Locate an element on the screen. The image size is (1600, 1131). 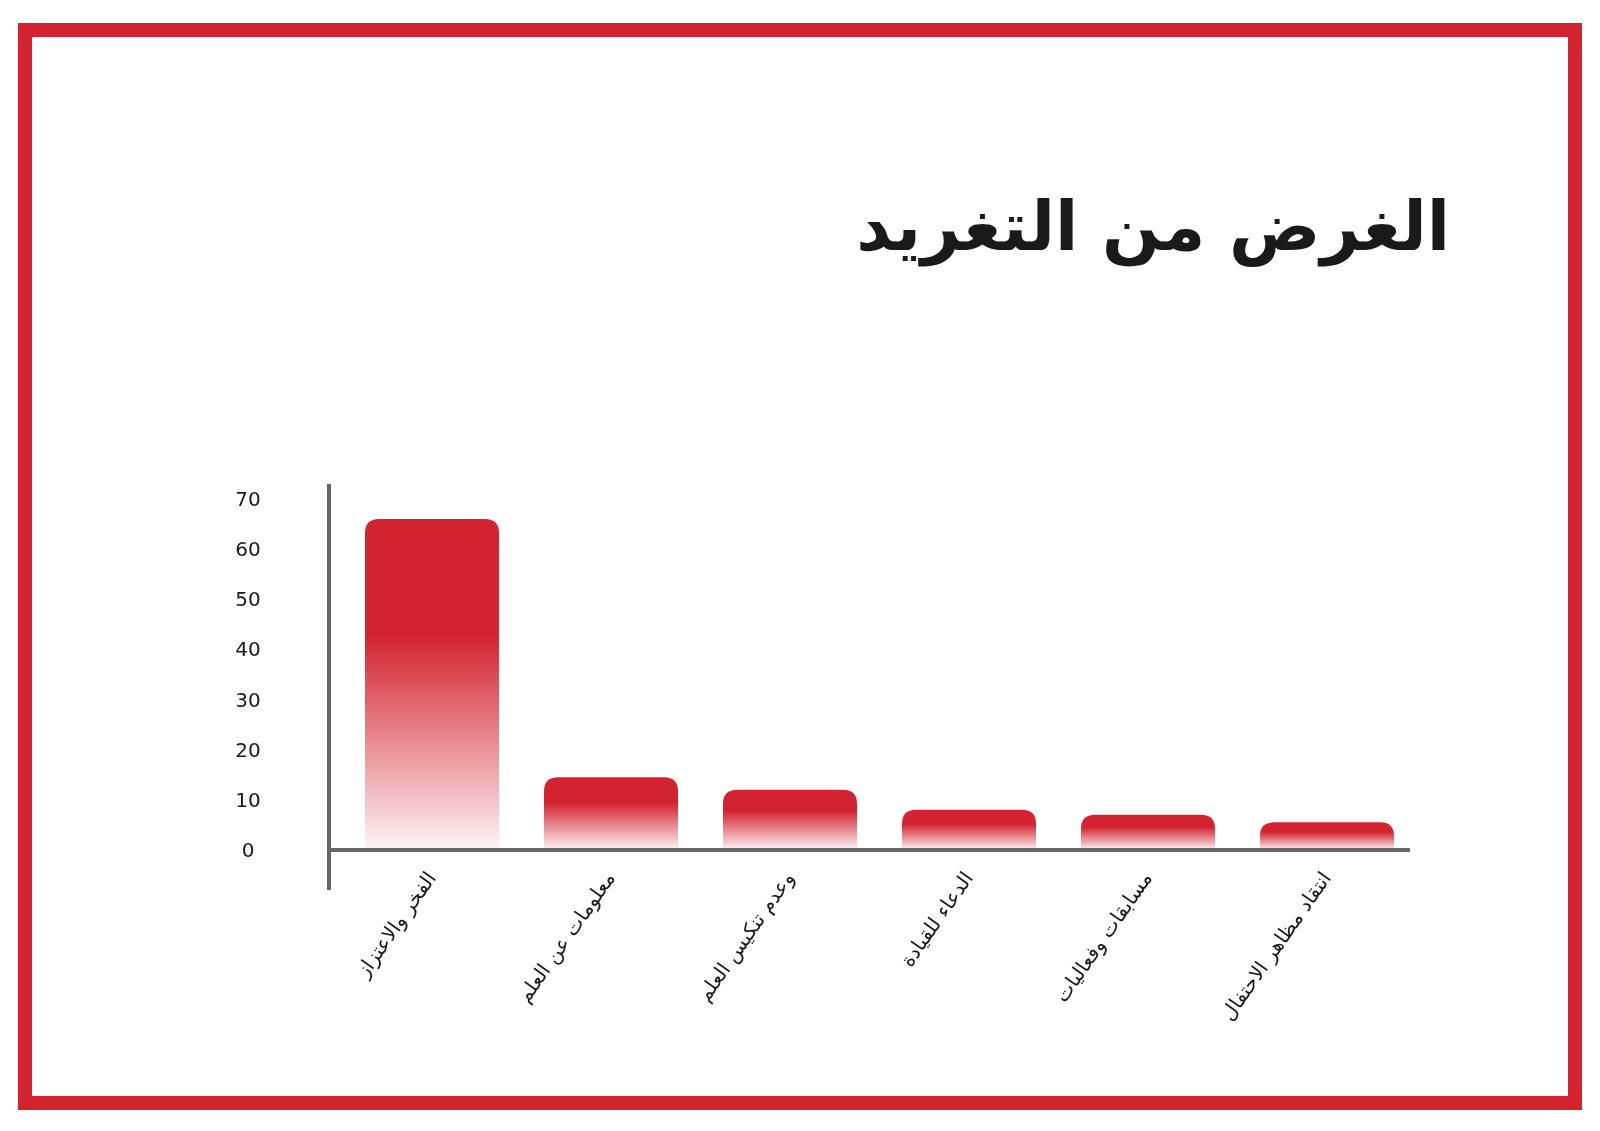
y-tick-label: 10 is located at coordinates (248, 799).